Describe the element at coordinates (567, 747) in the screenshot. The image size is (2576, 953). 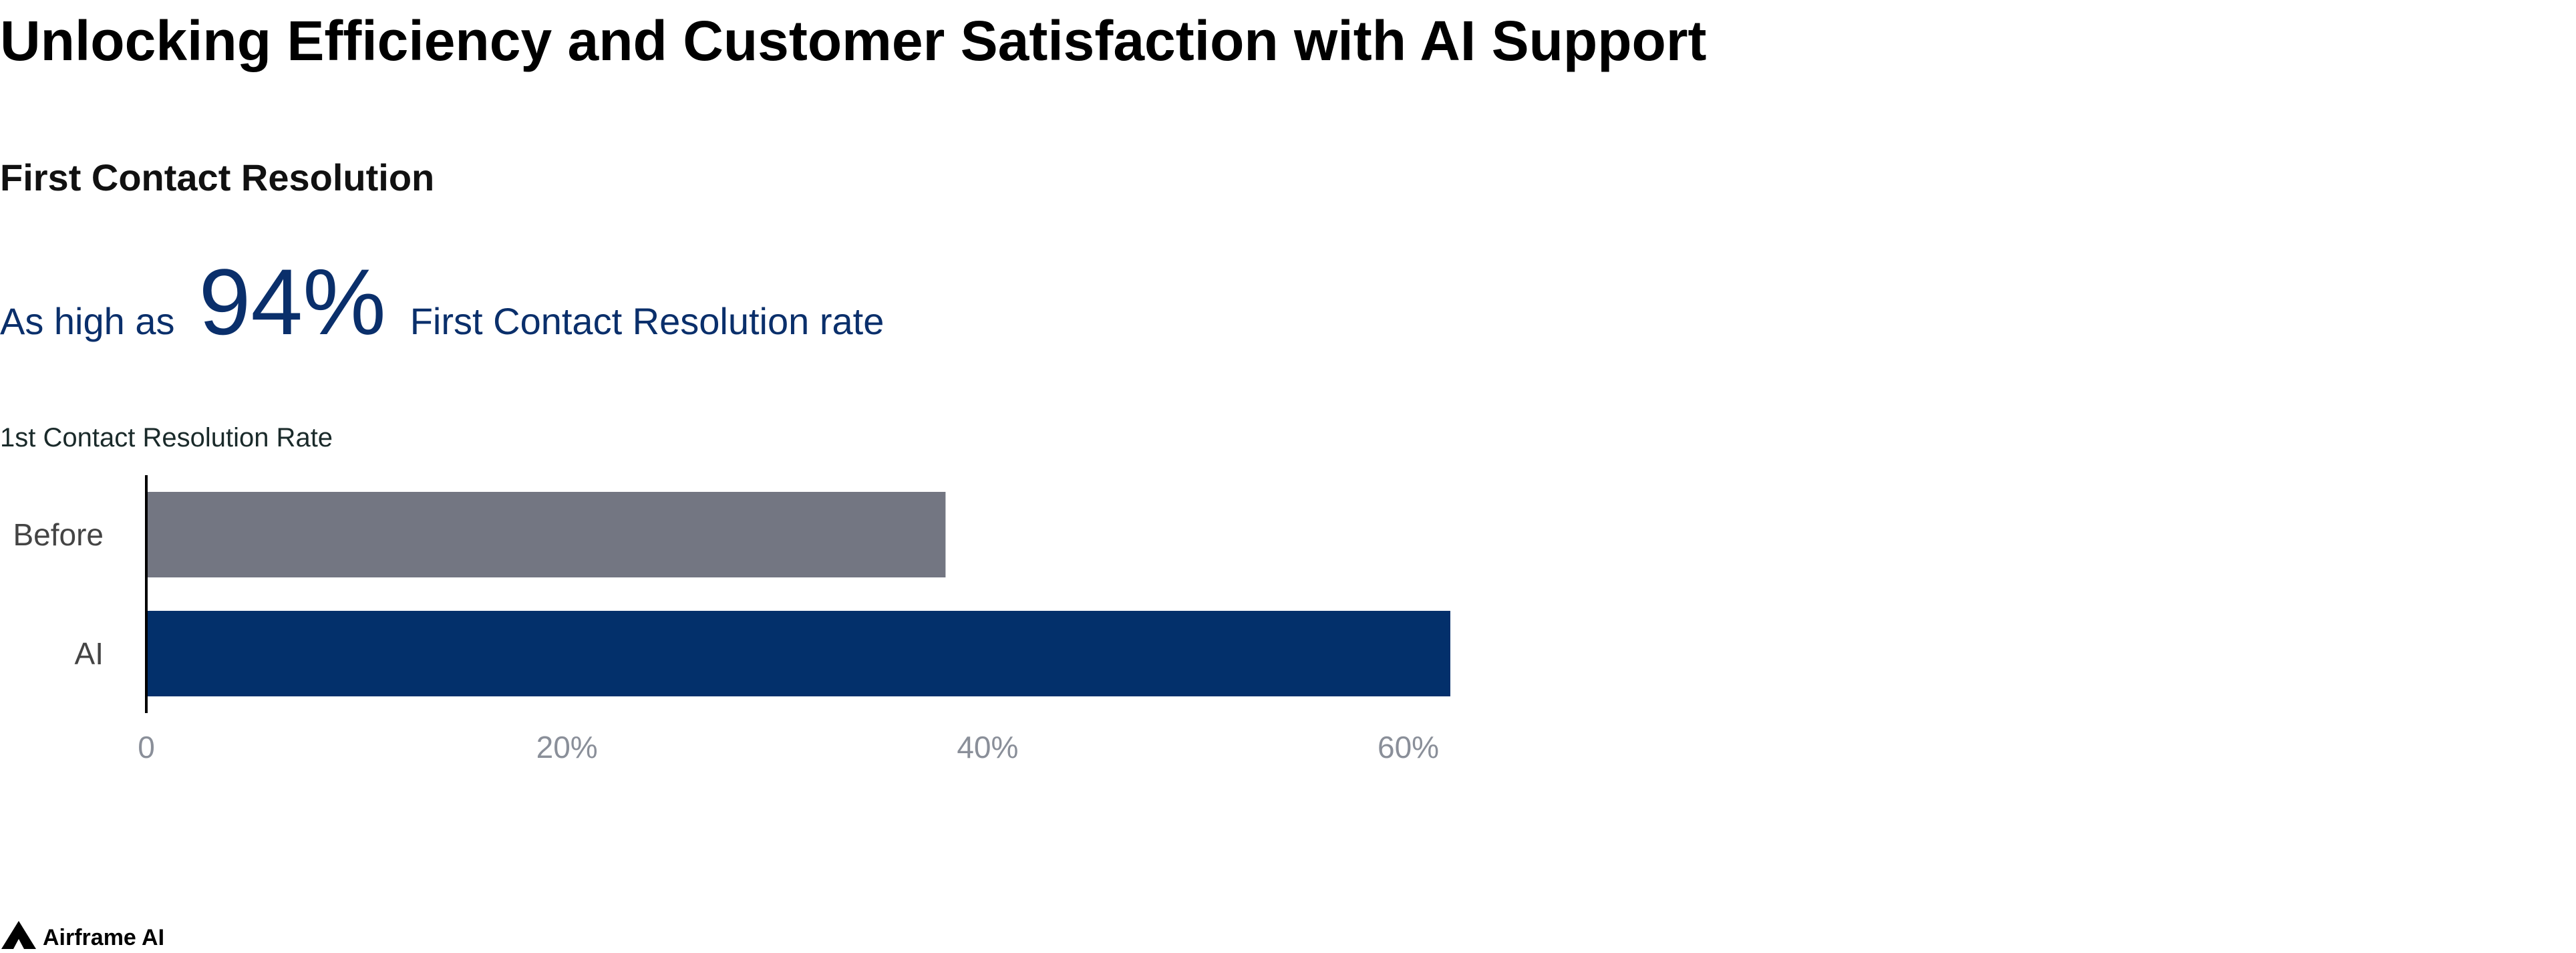
I see `x-tick-label: 20%` at that location.